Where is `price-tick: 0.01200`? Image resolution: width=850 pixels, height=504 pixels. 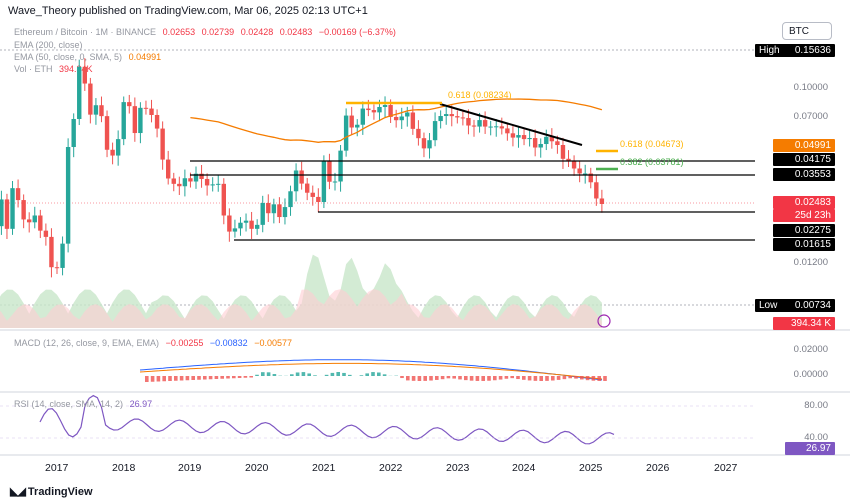 price-tick: 0.01200 is located at coordinates (810, 262).